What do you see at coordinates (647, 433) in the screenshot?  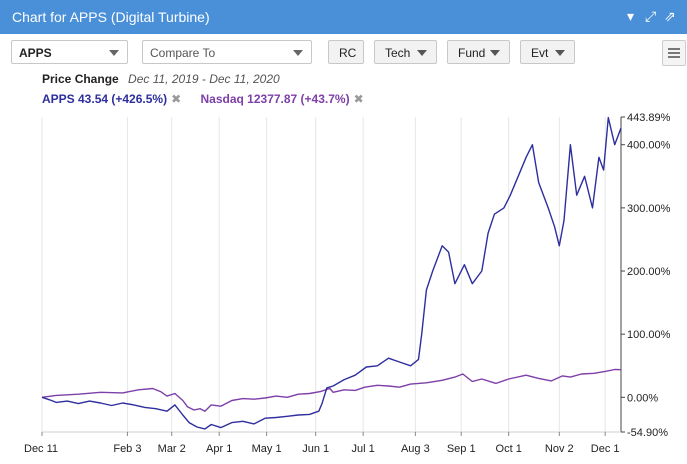 I see `y-tick-label: -54.90%` at bounding box center [647, 433].